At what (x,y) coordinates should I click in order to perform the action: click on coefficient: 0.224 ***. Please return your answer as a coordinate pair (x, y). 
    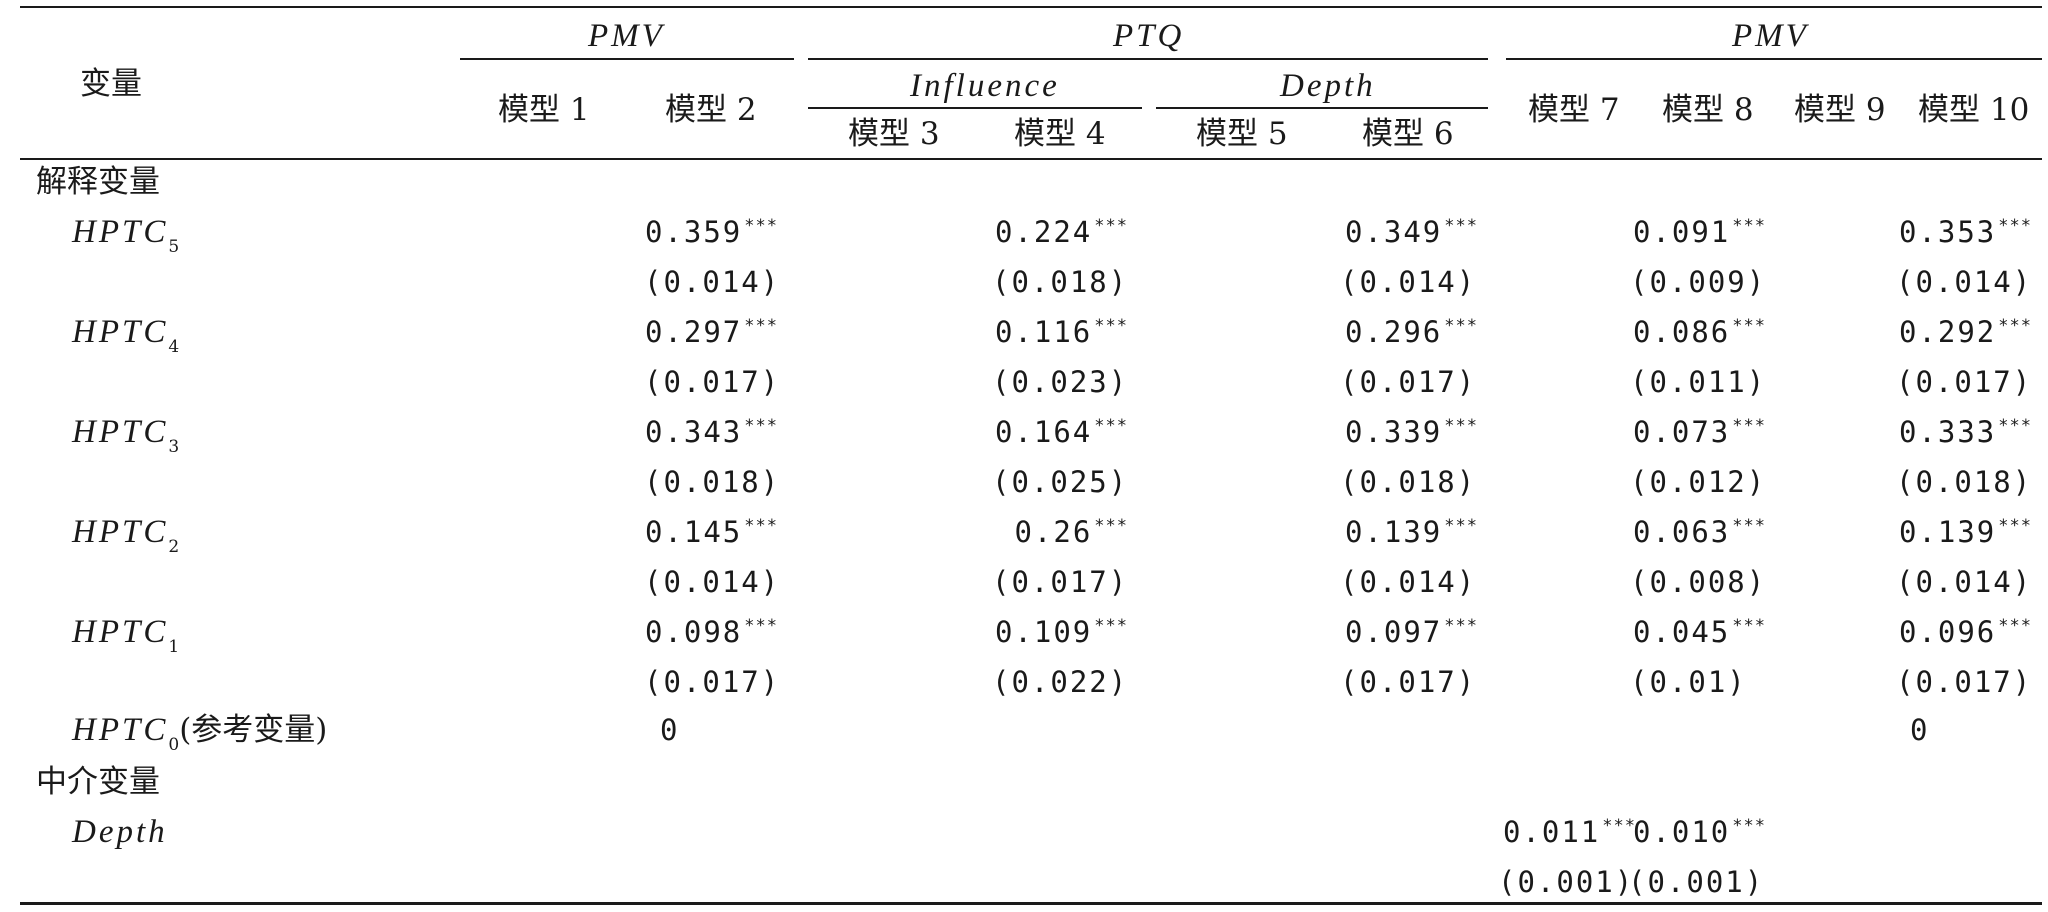
    Looking at the image, I should click on (1061, 232).